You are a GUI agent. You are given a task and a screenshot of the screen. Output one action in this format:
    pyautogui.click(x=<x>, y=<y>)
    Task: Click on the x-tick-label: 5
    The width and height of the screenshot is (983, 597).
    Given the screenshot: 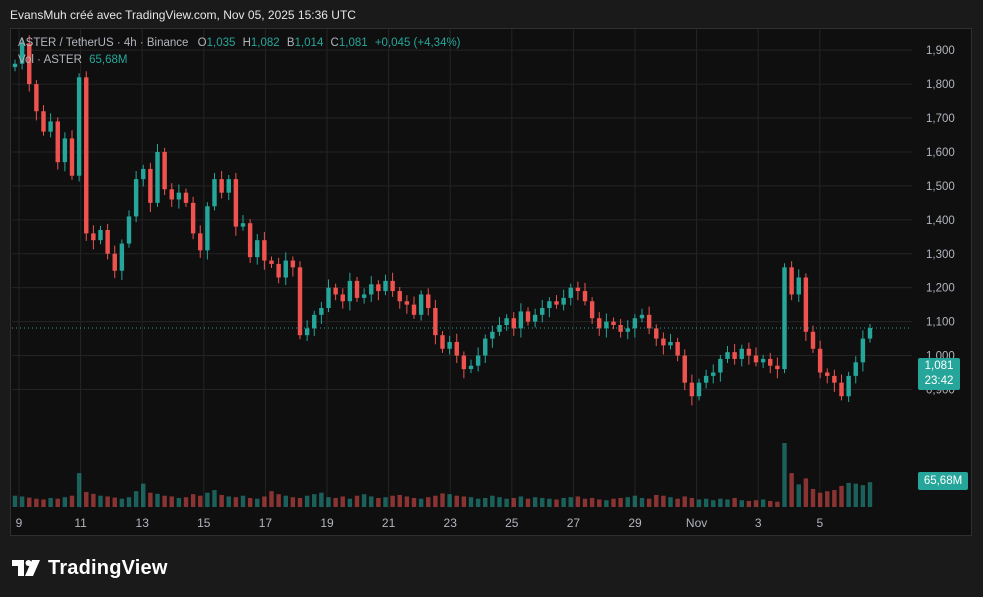 What is the action you would take?
    pyautogui.click(x=819, y=523)
    